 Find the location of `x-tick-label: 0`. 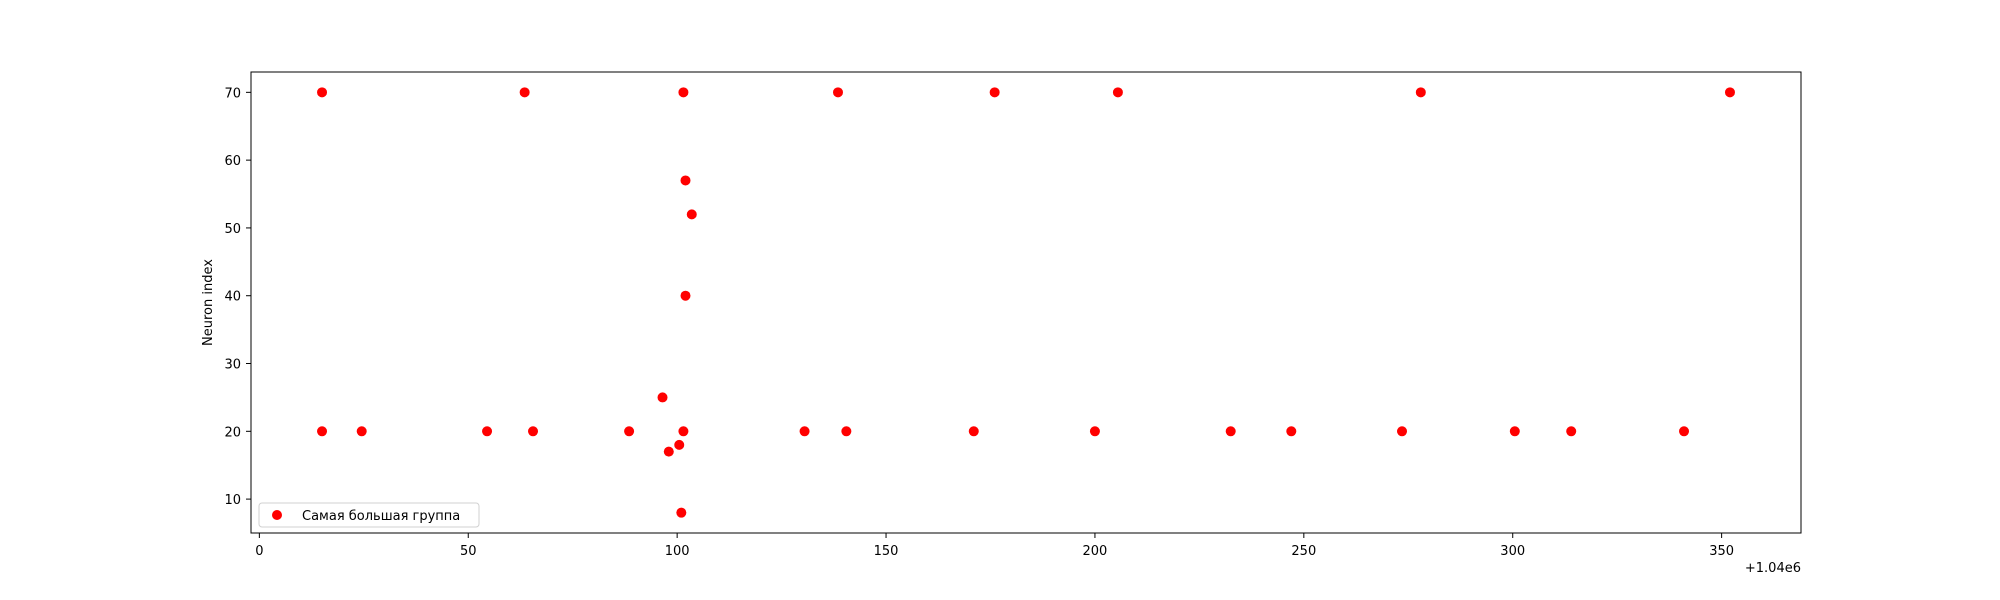

x-tick-label: 0 is located at coordinates (259, 551).